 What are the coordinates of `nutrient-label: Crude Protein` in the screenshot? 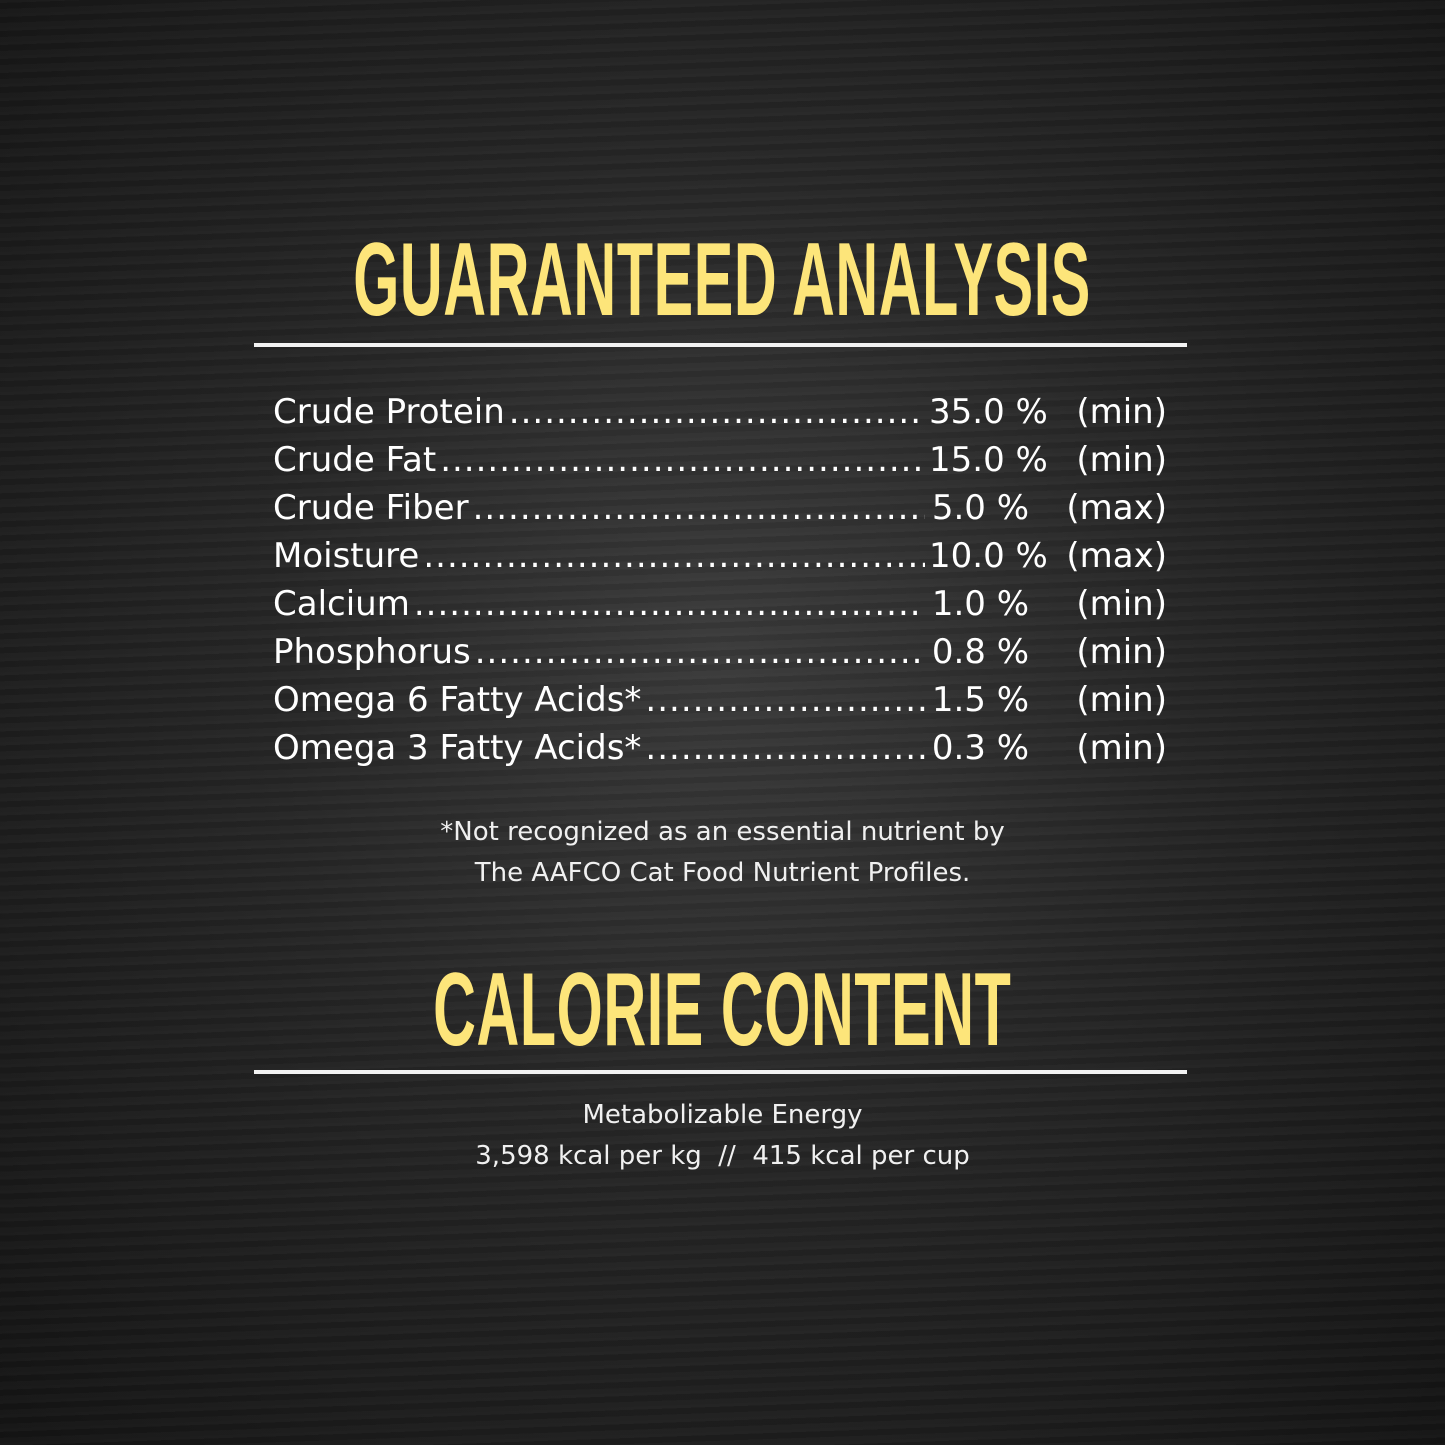 It's located at (389, 412).